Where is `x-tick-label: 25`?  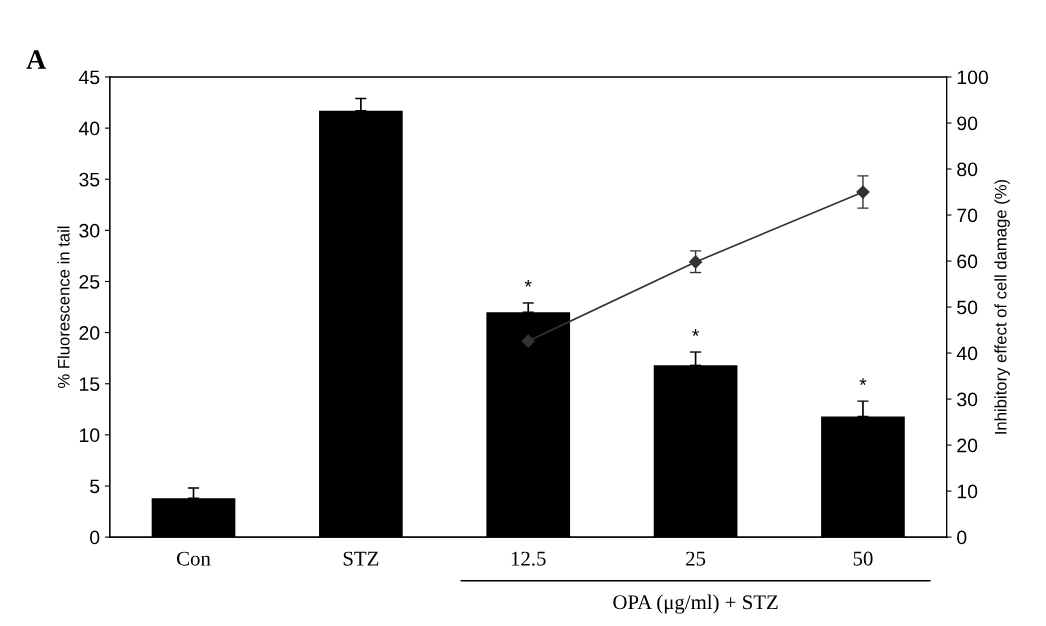
x-tick-label: 25 is located at coordinates (696, 558).